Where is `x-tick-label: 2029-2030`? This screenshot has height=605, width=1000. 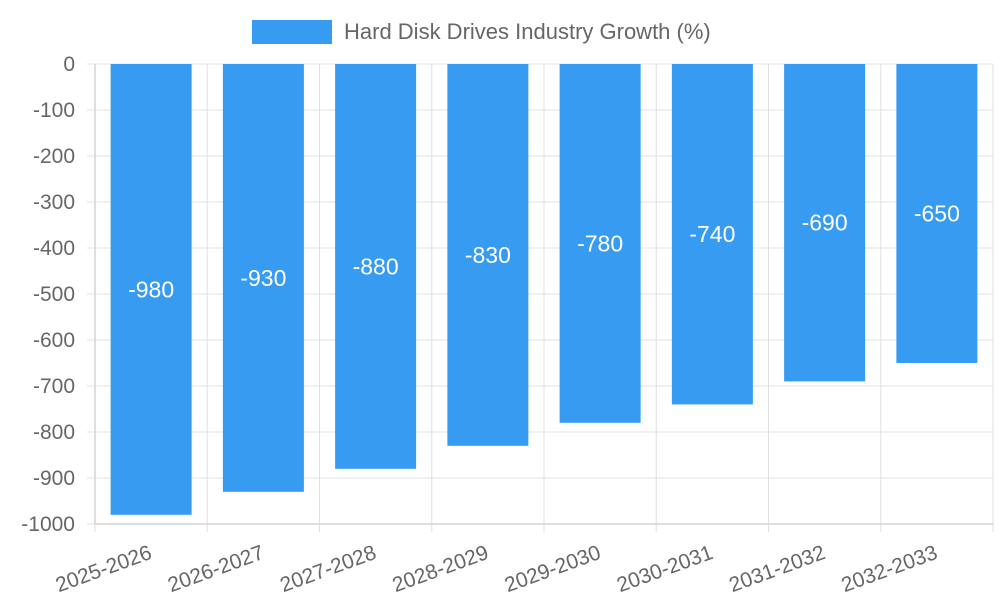
x-tick-label: 2029-2030 is located at coordinates (553, 569).